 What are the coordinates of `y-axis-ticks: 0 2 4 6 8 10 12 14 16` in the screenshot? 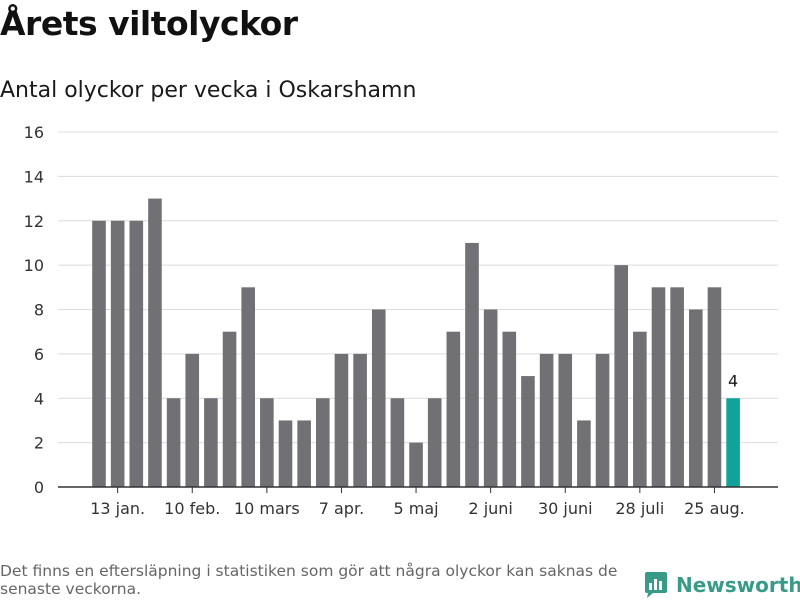 It's located at (34, 310).